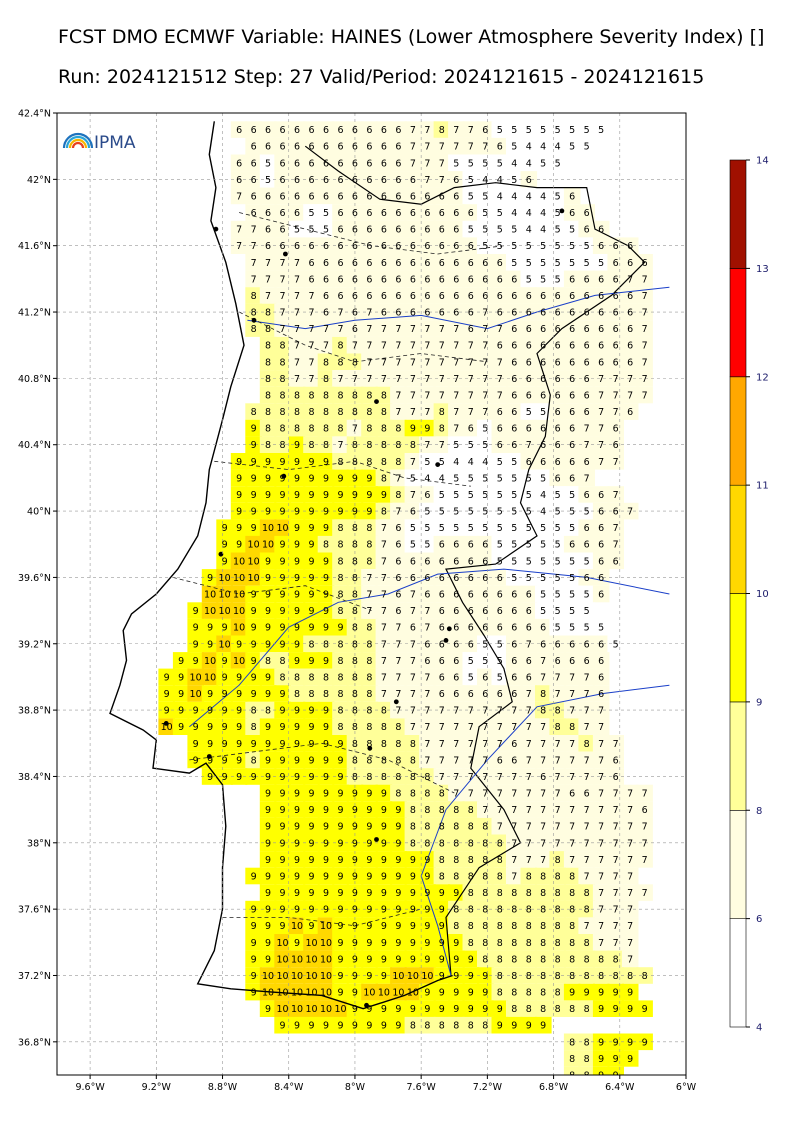 The height and width of the screenshot is (1131, 800). I want to click on y-tick-label: 38.4°N, so click(34, 777).